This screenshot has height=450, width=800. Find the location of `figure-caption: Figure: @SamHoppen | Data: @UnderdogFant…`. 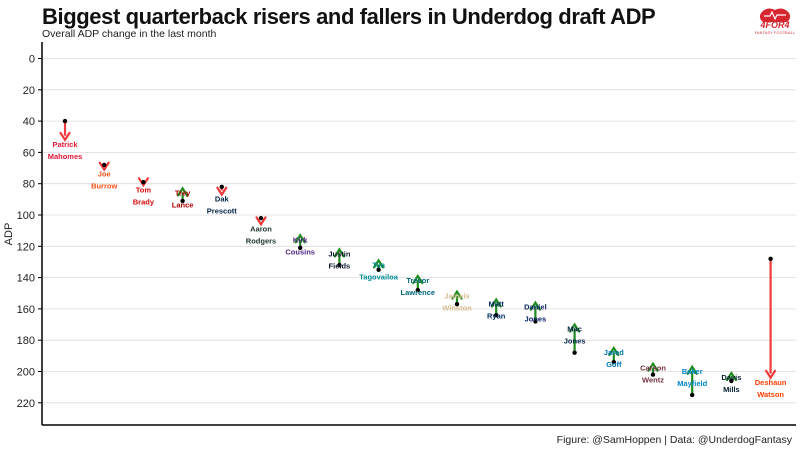

figure-caption: Figure: @SamHoppen | Data: @UnderdogFant… is located at coordinates (674, 440).